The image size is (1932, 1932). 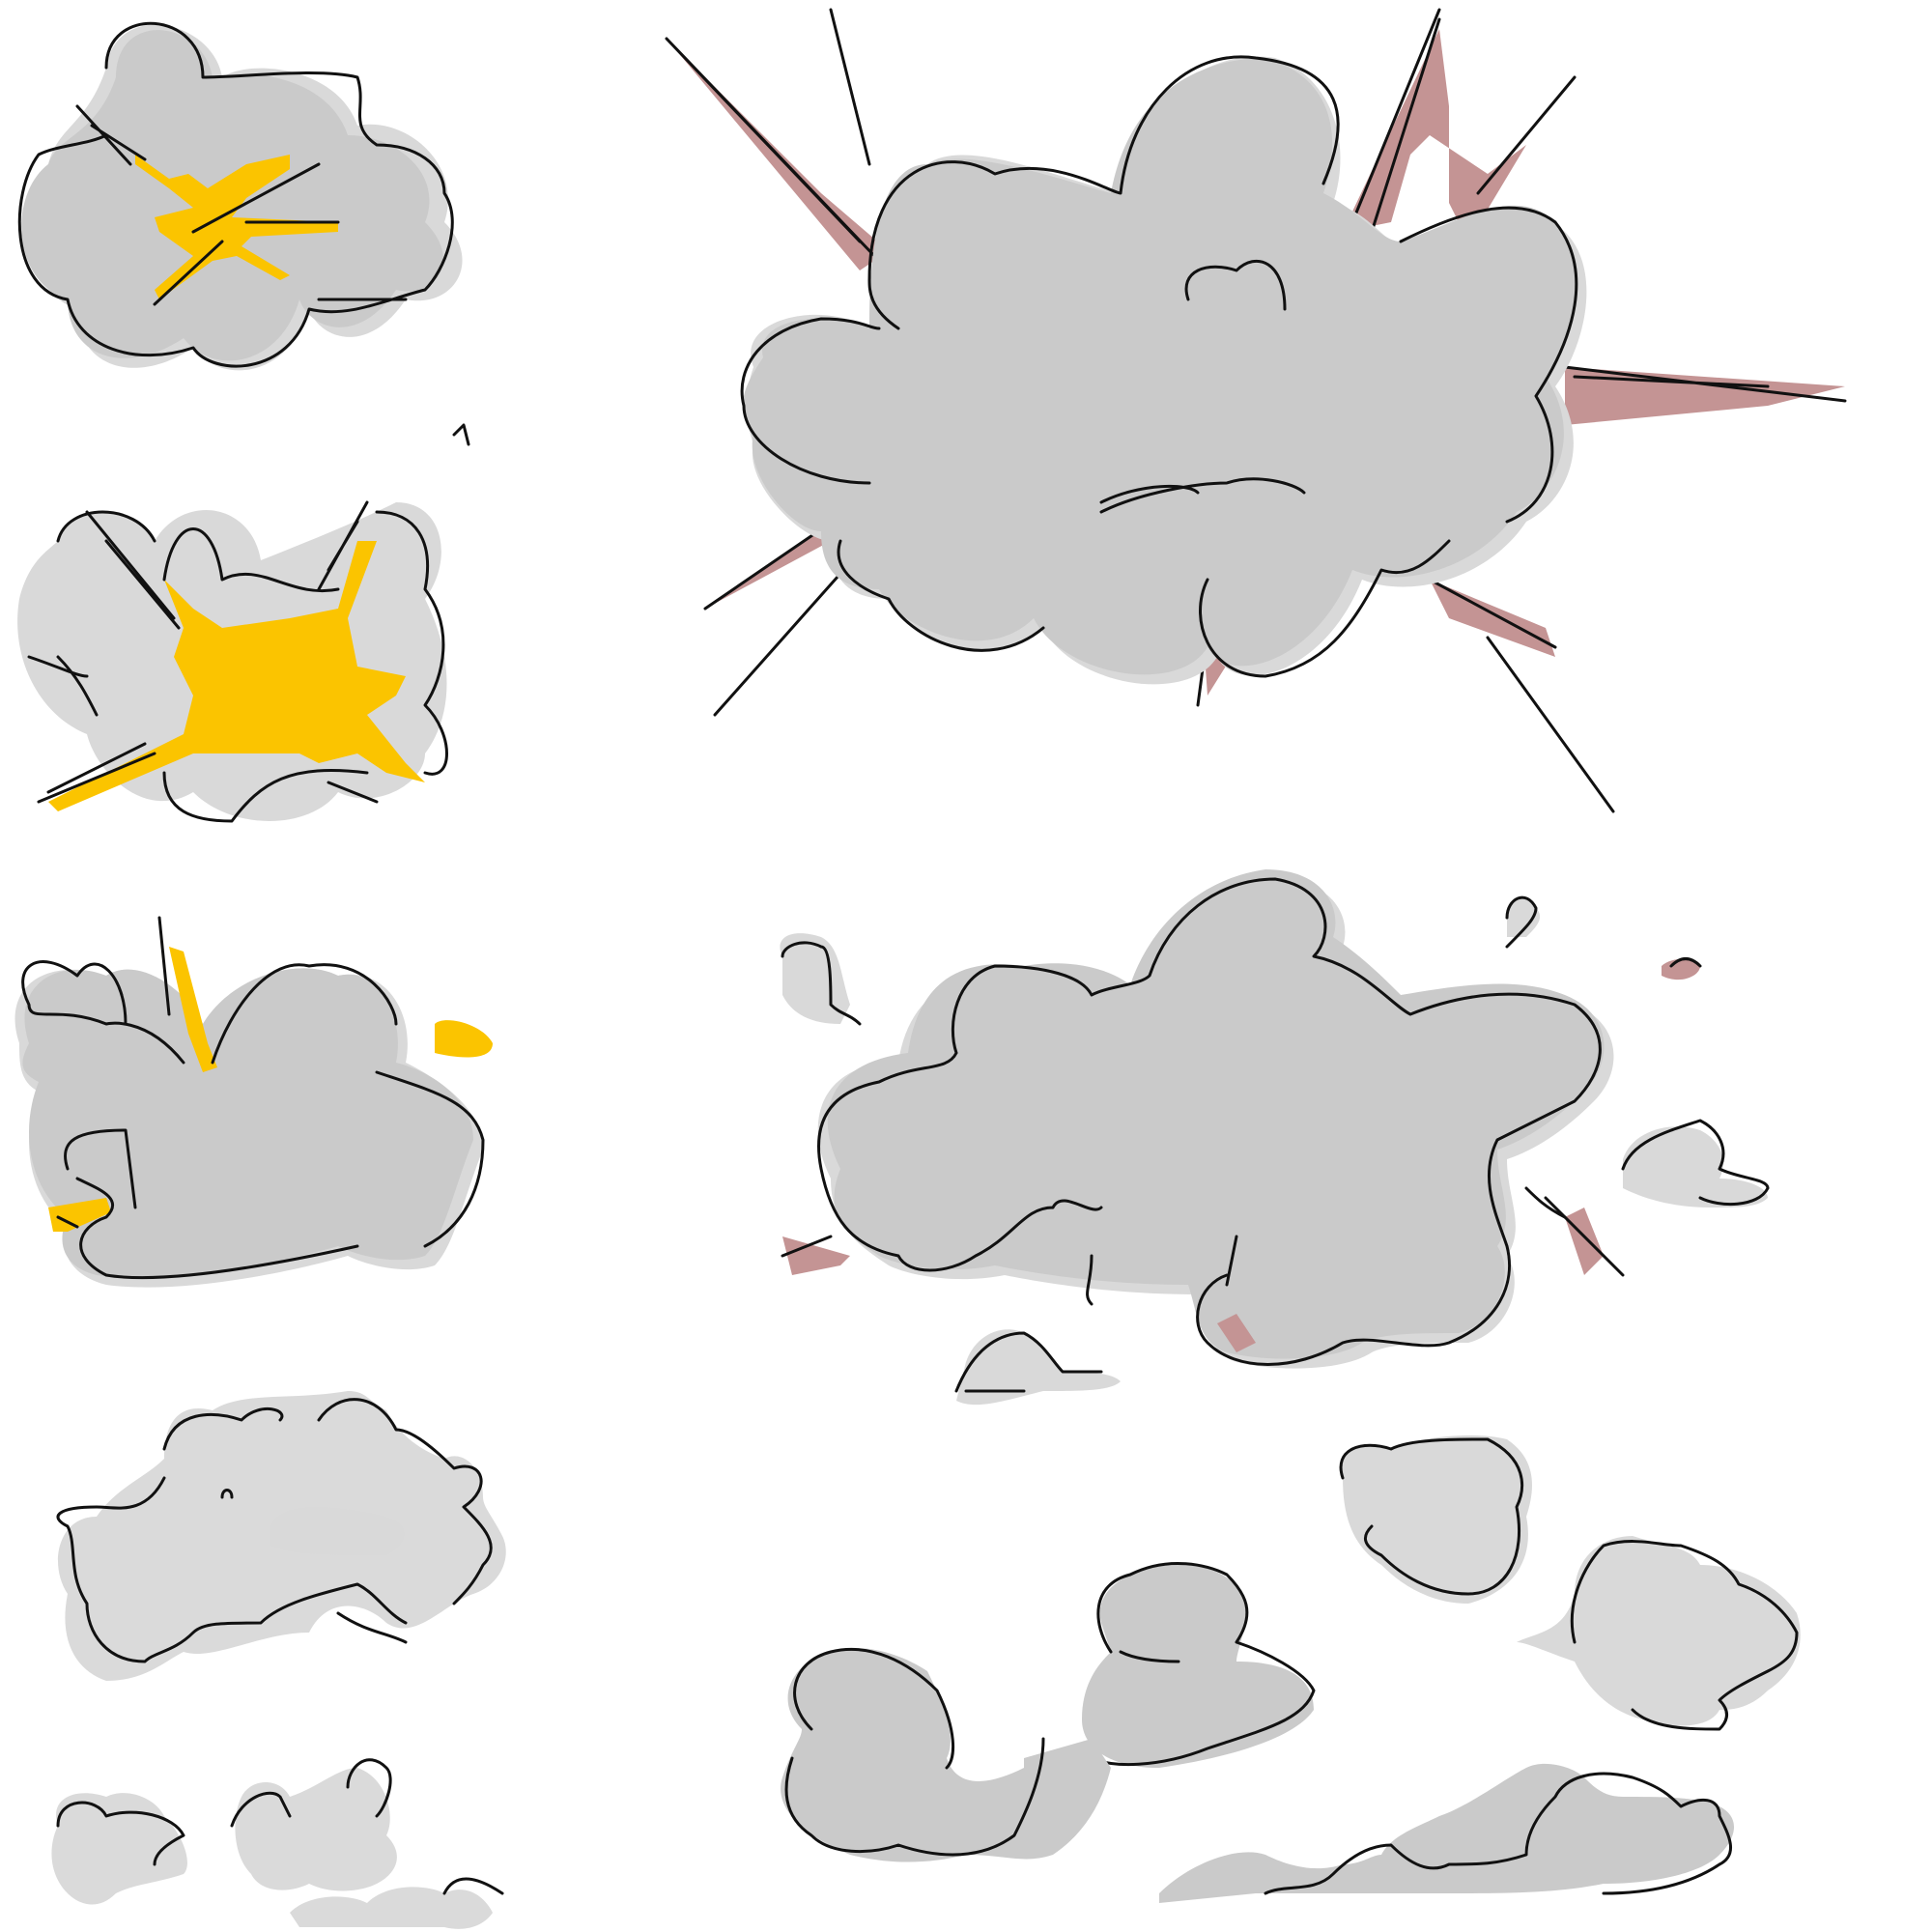 I want to click on drifting-smoke-puffs, so click(x=1291, y=1669).